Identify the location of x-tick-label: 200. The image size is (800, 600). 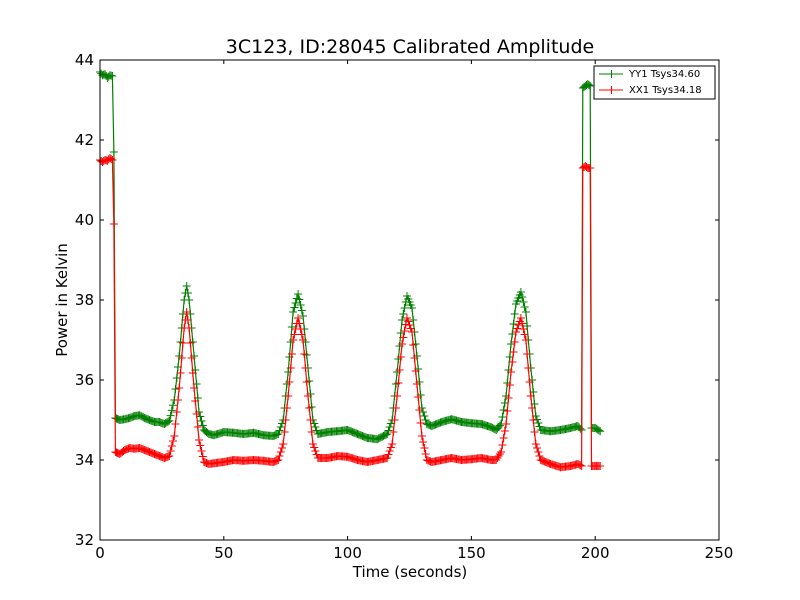
(595, 553).